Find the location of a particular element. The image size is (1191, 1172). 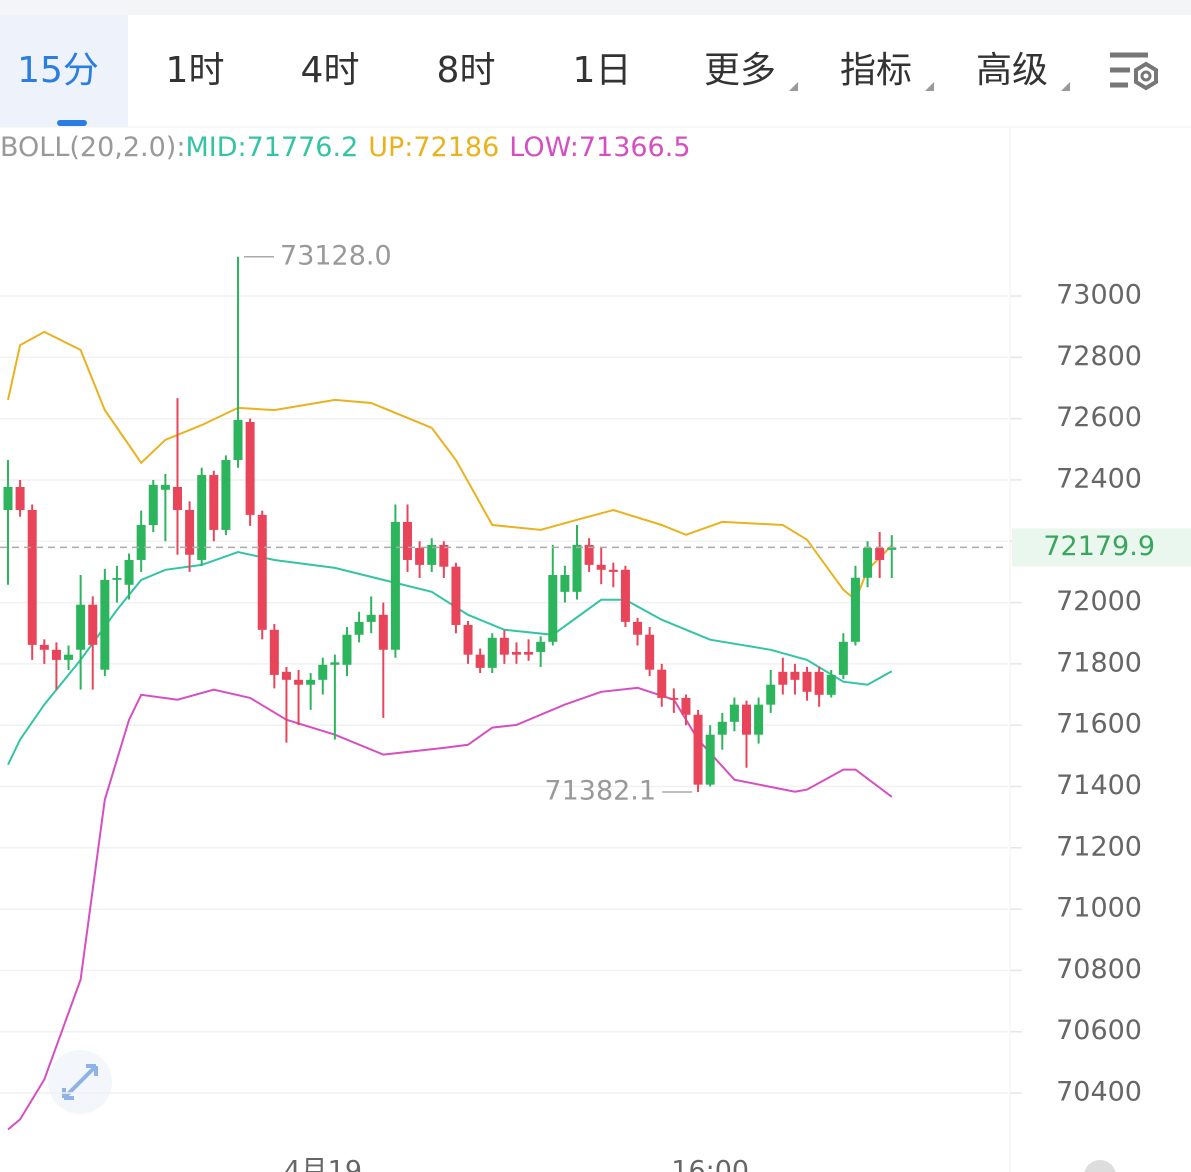

active-tab-bg is located at coordinates (64, 71).